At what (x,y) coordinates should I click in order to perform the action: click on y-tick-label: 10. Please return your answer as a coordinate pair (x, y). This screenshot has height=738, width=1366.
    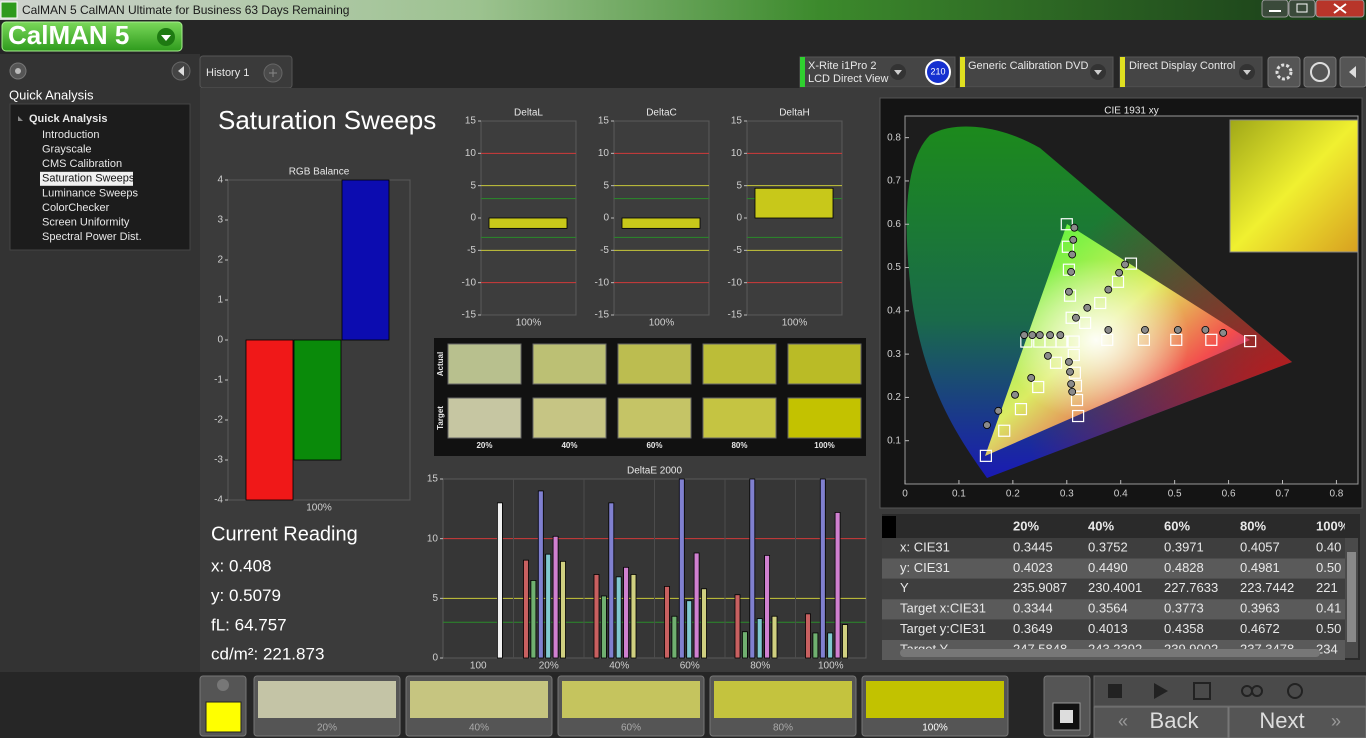
    Looking at the image, I should click on (604, 153).